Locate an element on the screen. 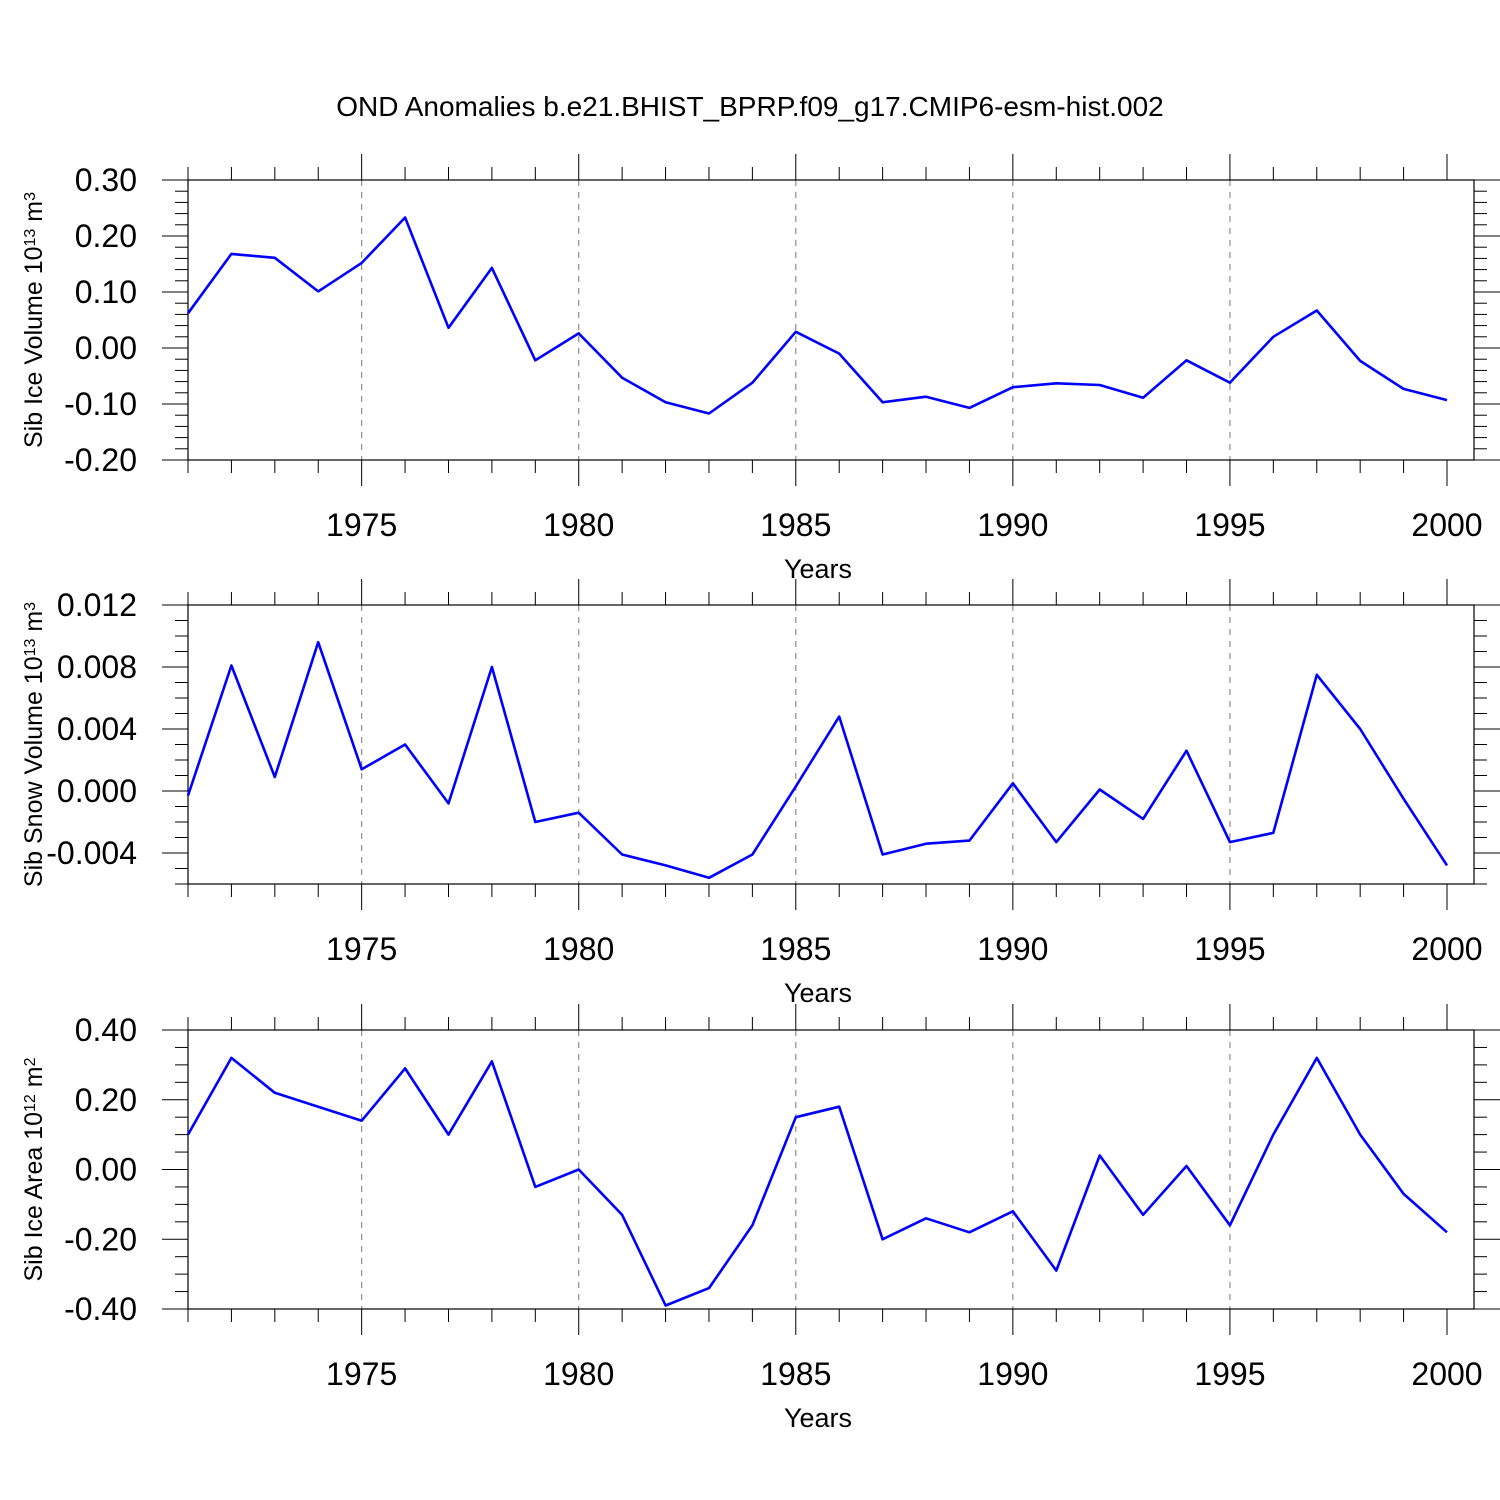 Image resolution: width=1500 pixels, height=1500 pixels. x-tick-label: 1995 is located at coordinates (1229, 525).